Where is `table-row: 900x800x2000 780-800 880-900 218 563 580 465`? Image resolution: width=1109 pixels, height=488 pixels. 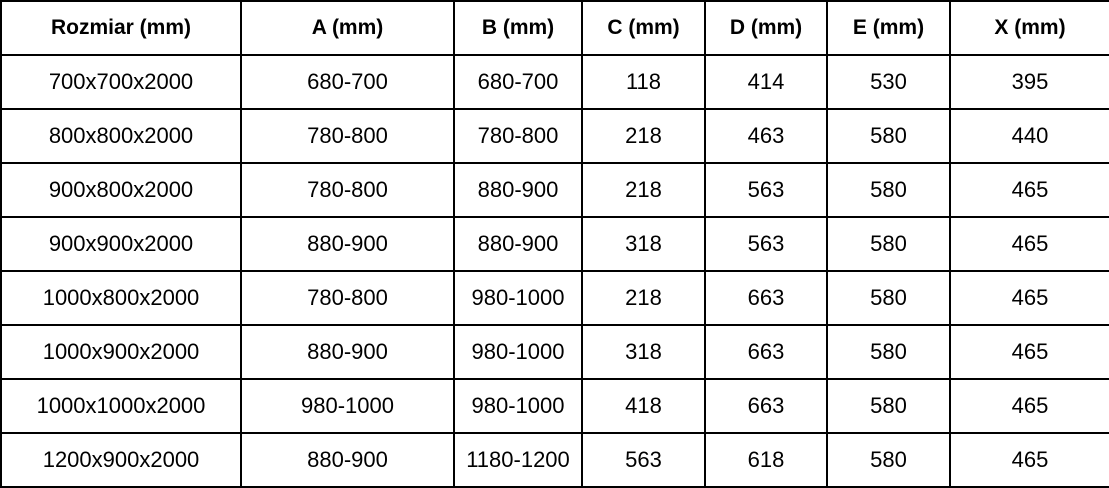
table-row: 900x800x2000 780-800 880-900 218 563 580 465 is located at coordinates (554, 190).